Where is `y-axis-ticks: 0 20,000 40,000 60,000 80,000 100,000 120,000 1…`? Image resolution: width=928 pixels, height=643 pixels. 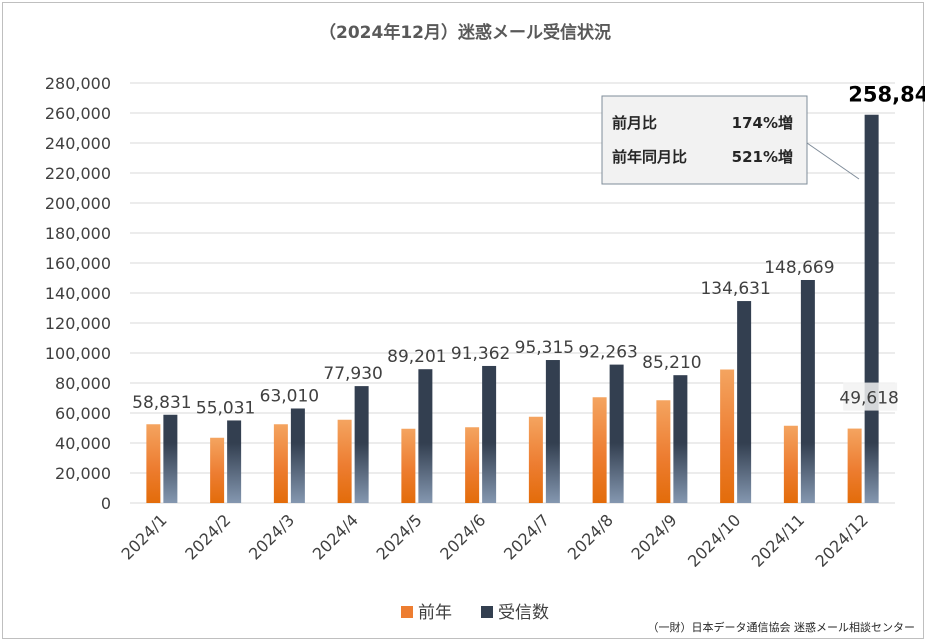
y-axis-ticks: 0 20,000 40,000 60,000 80,000 100,000 120,000 1… is located at coordinates (78, 293).